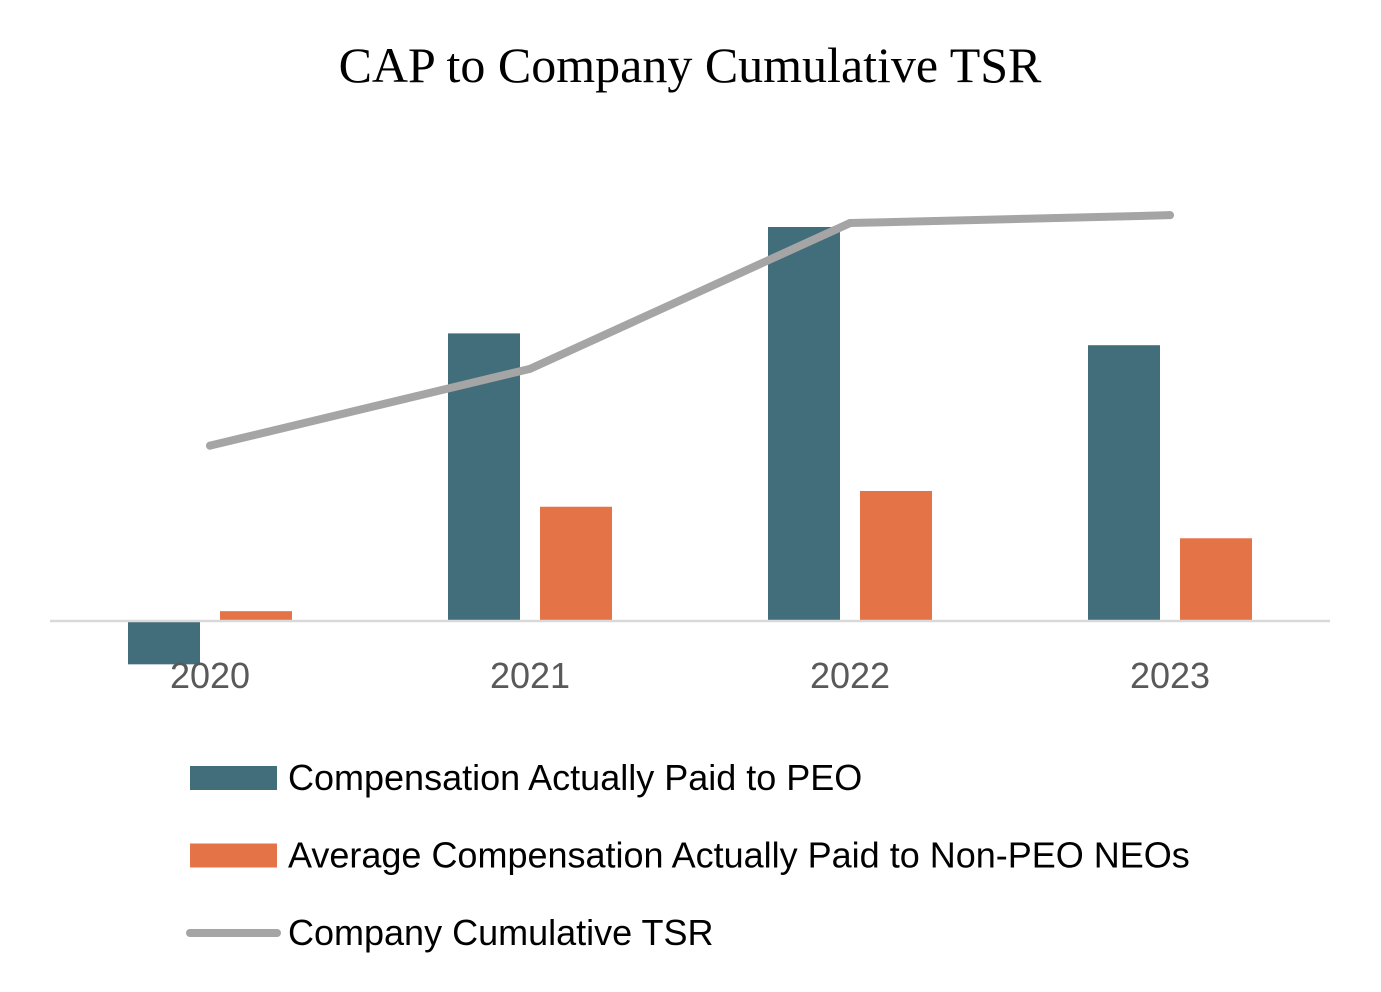 The width and height of the screenshot is (1381, 992). I want to click on bar-series1-2023, so click(1124, 483).